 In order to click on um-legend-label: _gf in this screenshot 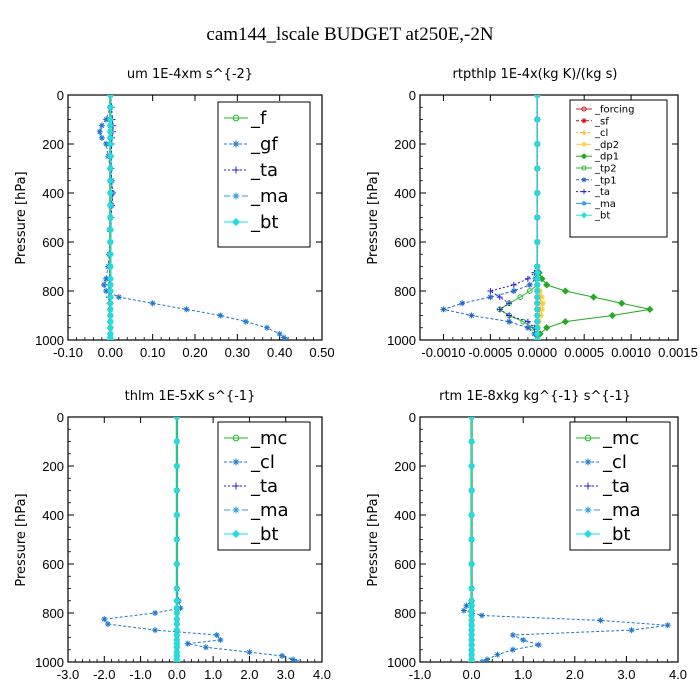, I will do `click(264, 144)`.